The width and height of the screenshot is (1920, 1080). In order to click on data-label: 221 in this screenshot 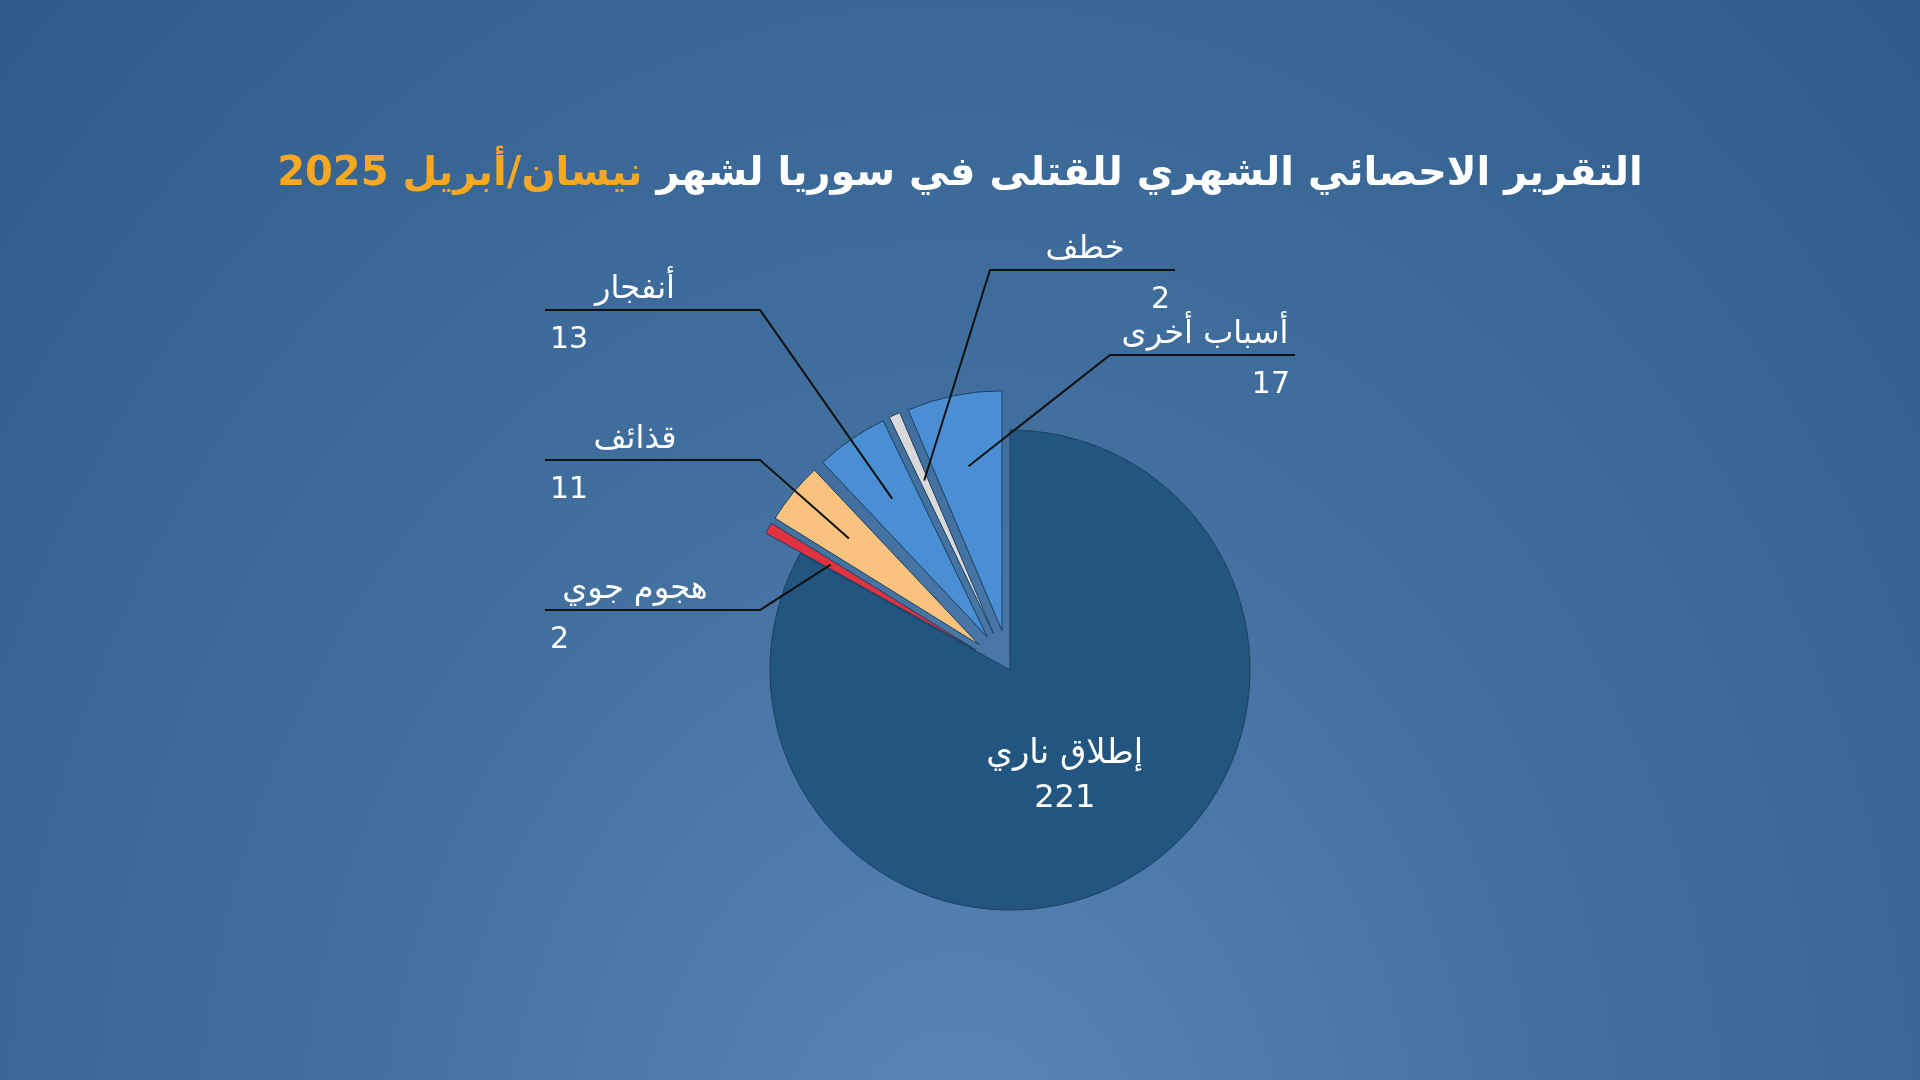, I will do `click(1065, 796)`.